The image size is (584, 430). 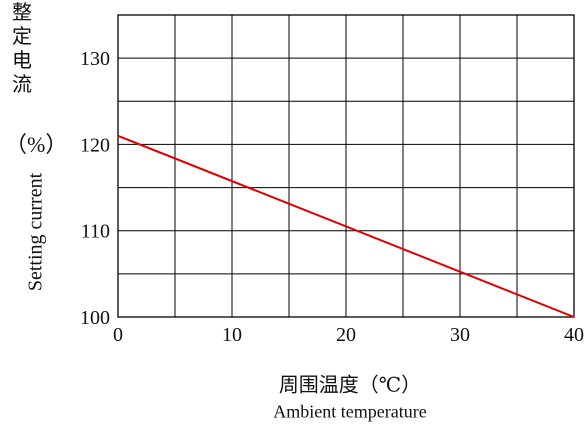 What do you see at coordinates (350, 383) in the screenshot?
I see `x-axis-label-chinese: 周围温度（℃）` at bounding box center [350, 383].